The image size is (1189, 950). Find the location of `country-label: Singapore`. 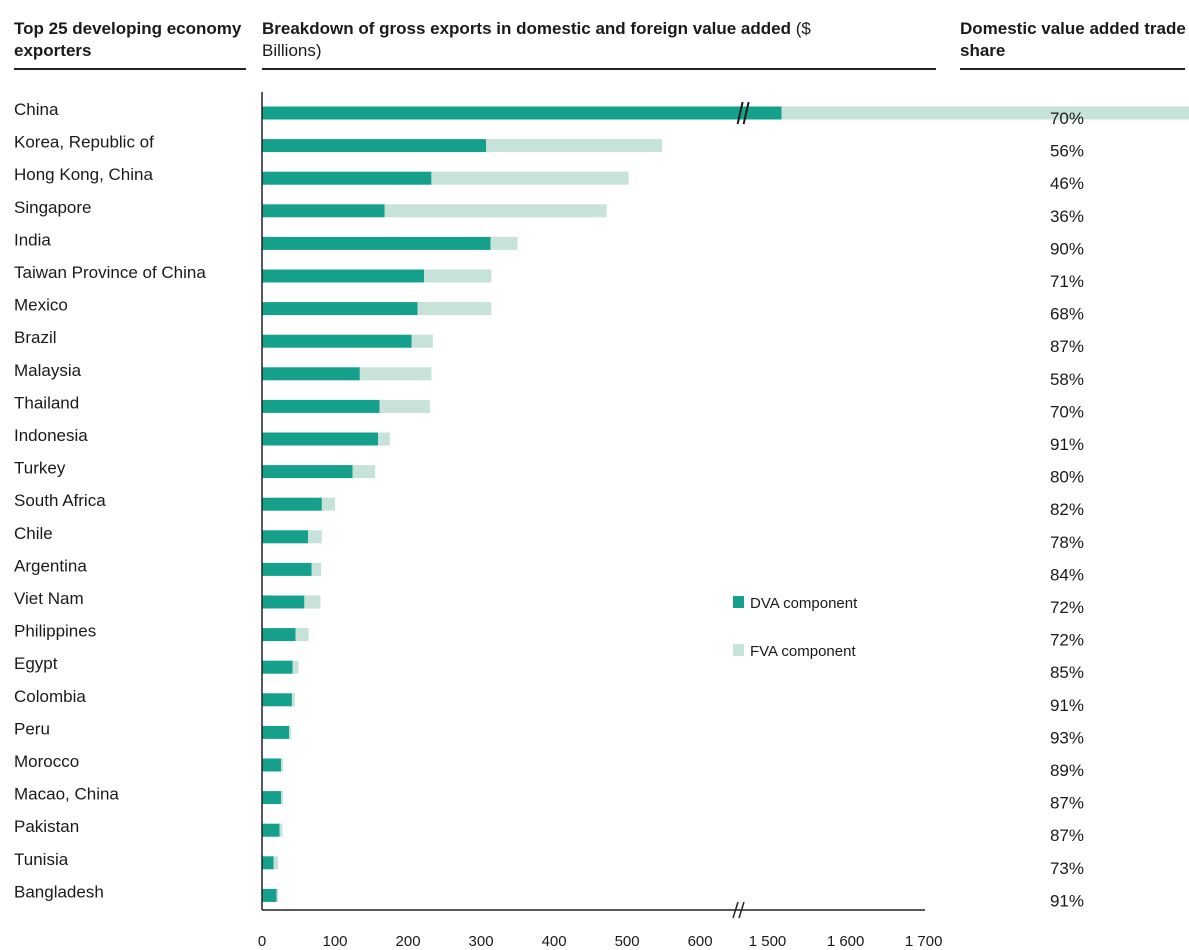

country-label: Singapore is located at coordinates (53, 207).